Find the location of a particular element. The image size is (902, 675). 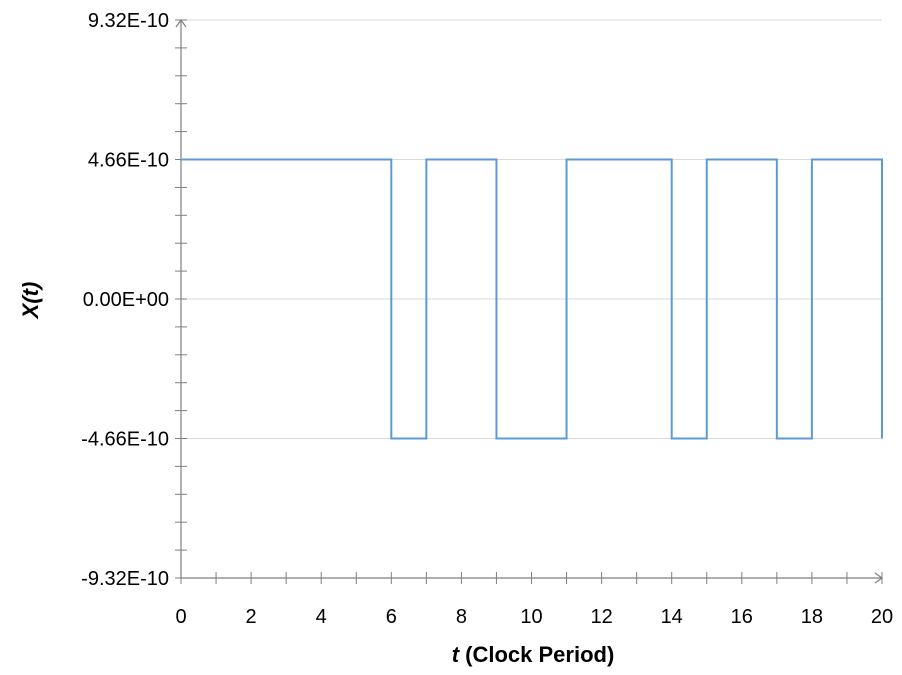

x-tick-labels: 0 2 4 6 8 10 12 14 16 18 20 is located at coordinates (534, 617).